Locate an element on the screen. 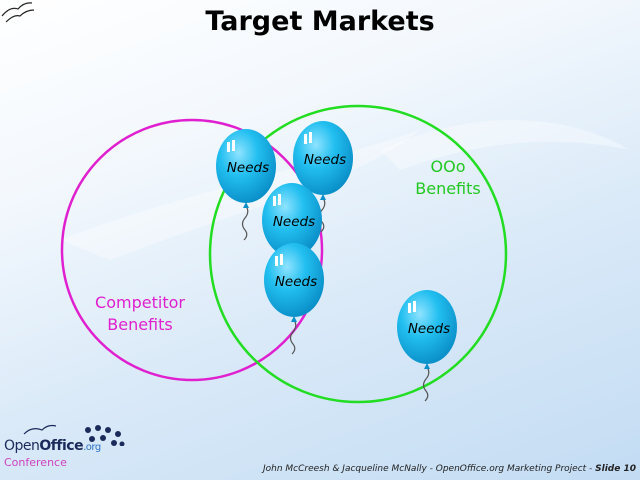 The width and height of the screenshot is (640, 480). logo-org-text: .org is located at coordinates (92, 447).